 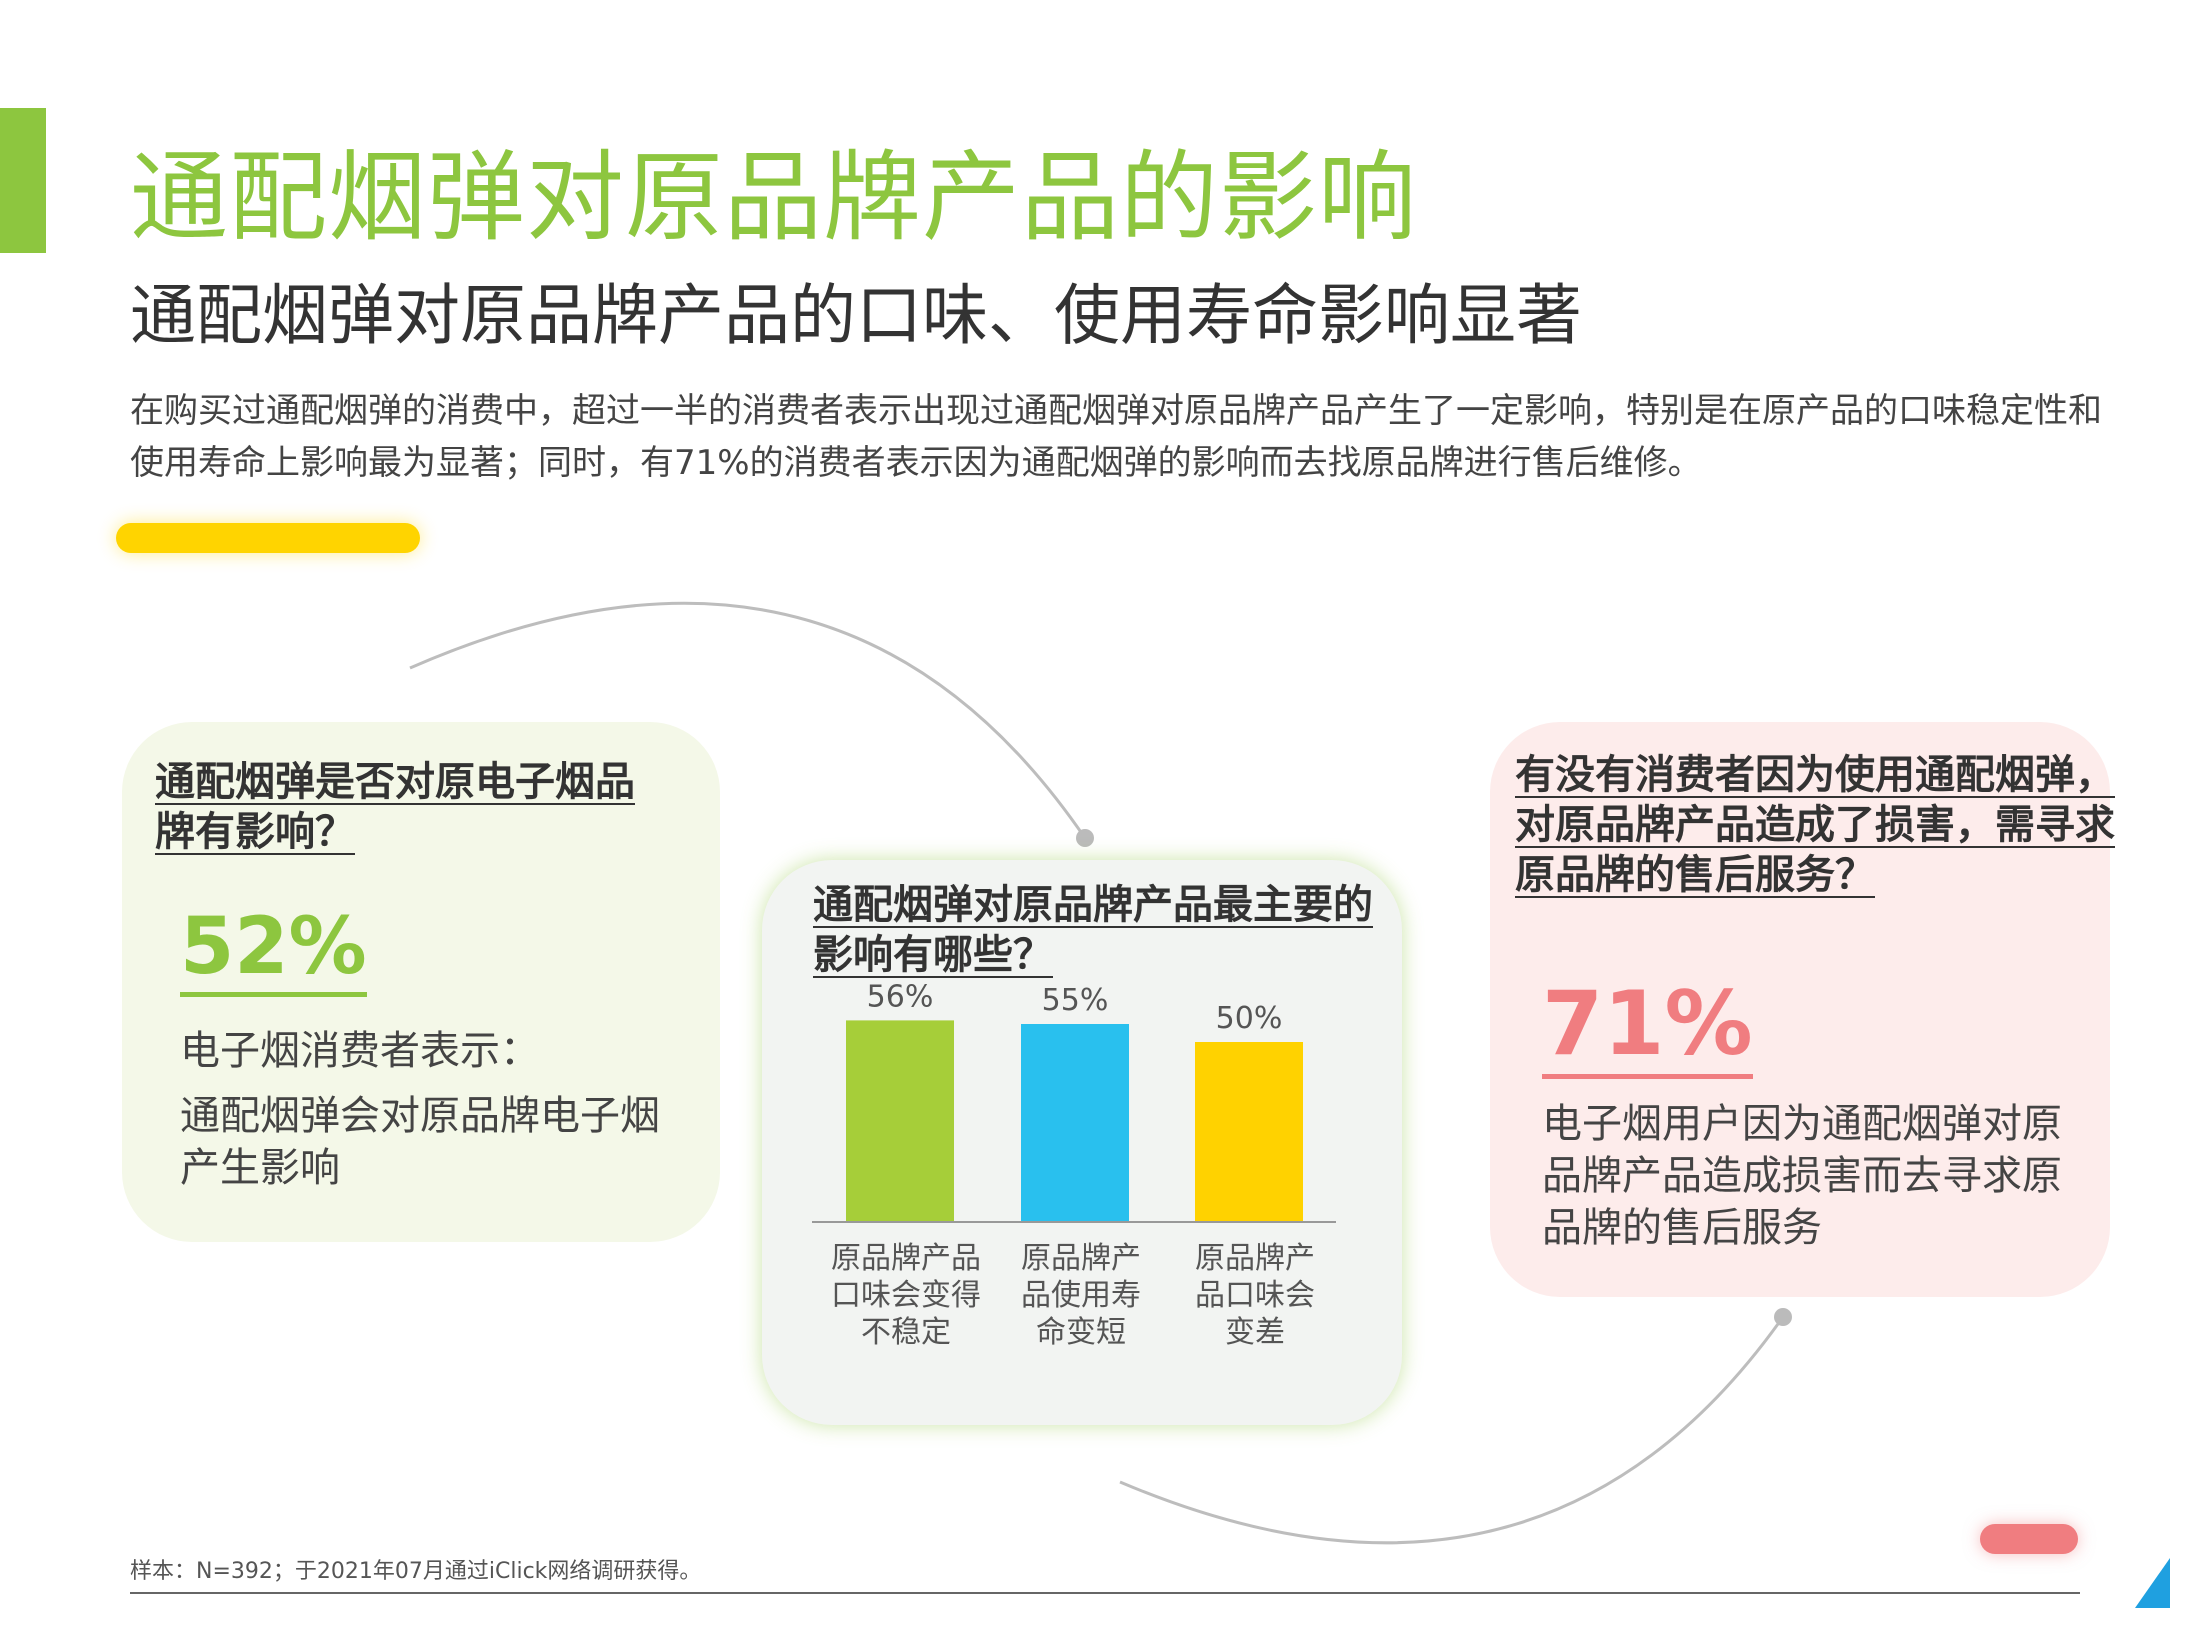 What do you see at coordinates (1249, 1018) in the screenshot?
I see `data-label-3: 50%` at bounding box center [1249, 1018].